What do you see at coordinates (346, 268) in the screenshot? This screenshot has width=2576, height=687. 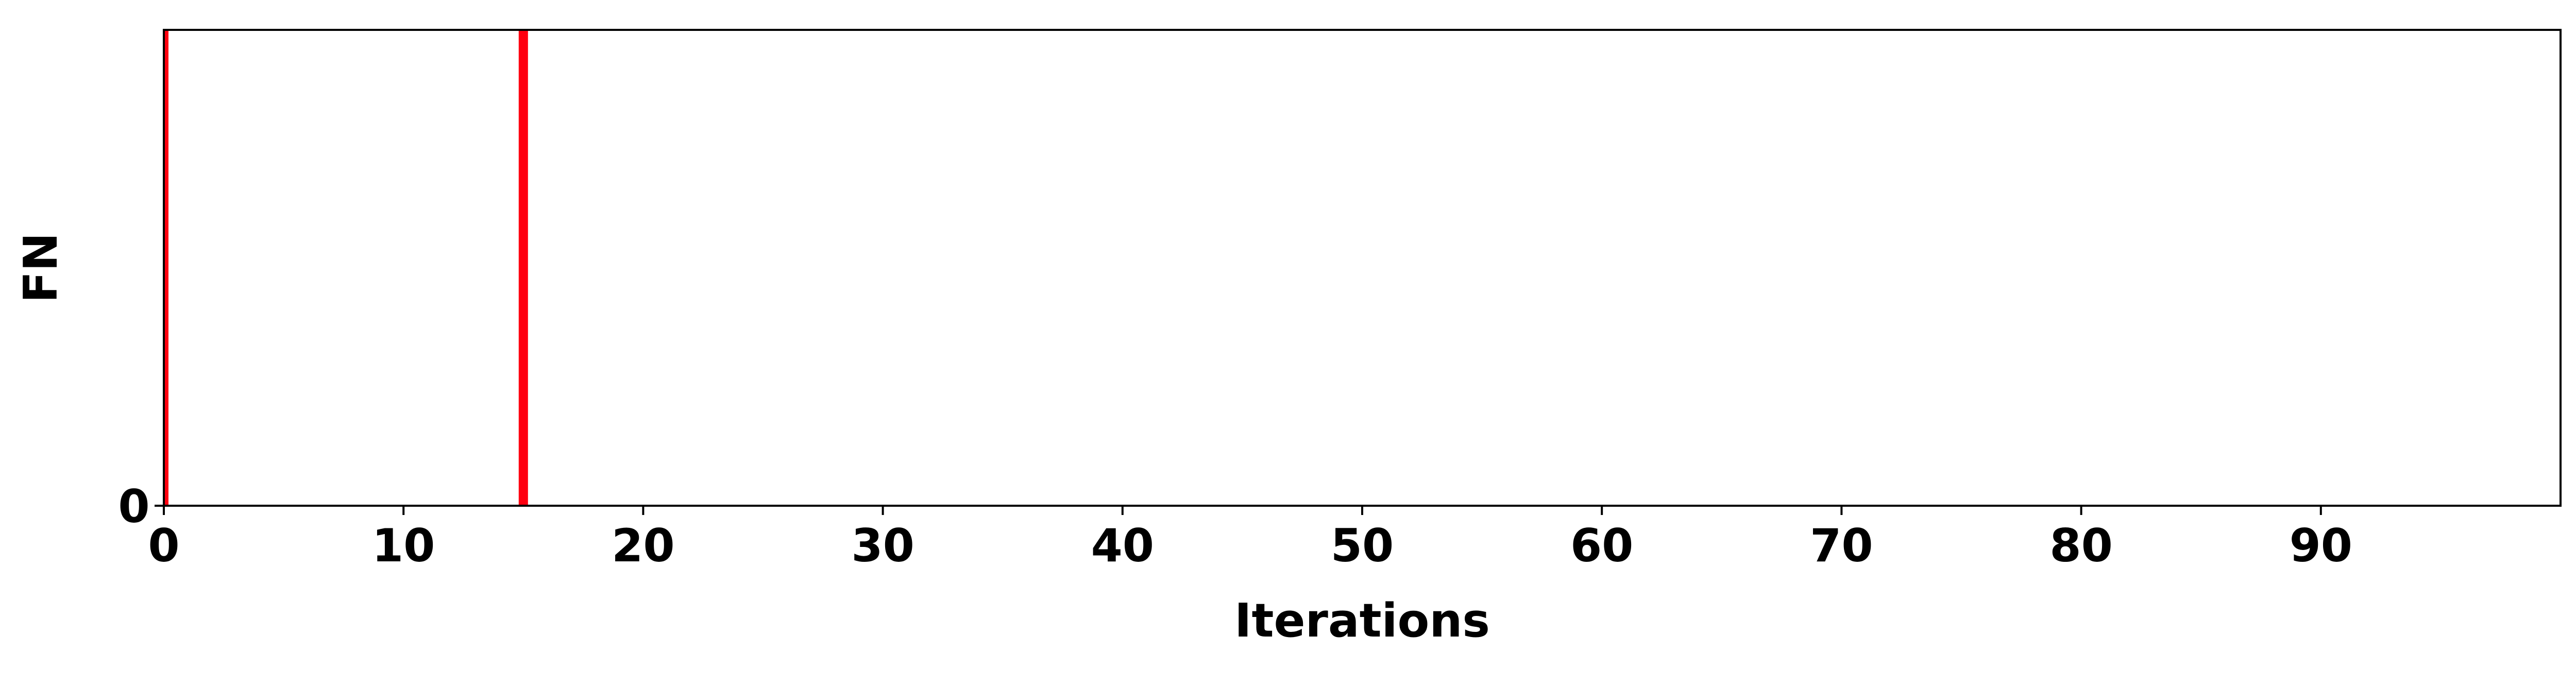 I see `bars-layer` at bounding box center [346, 268].